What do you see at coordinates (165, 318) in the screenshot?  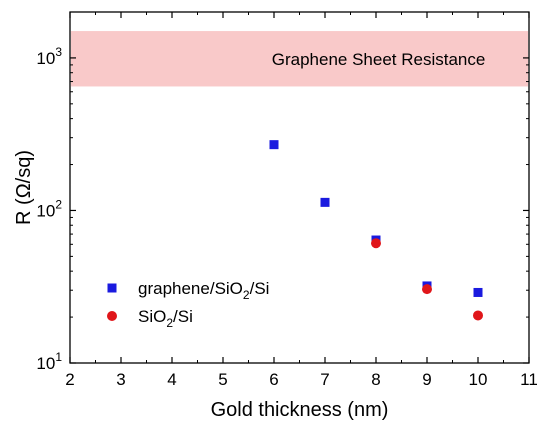 I see `legend-label: SiO2/Si` at bounding box center [165, 318].